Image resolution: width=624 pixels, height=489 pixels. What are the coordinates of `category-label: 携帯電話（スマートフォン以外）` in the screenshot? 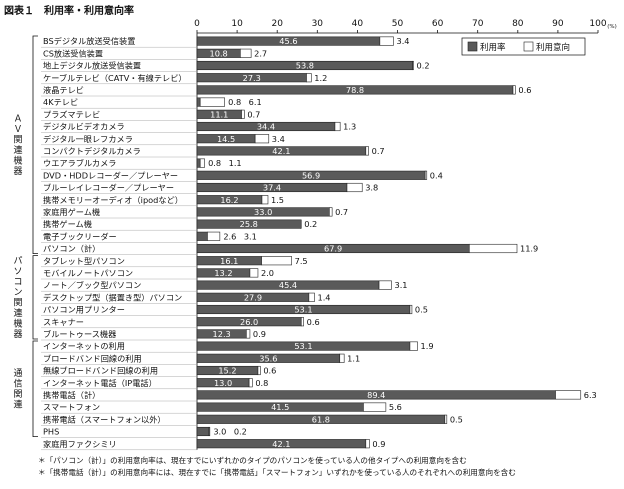 It's located at (104, 419).